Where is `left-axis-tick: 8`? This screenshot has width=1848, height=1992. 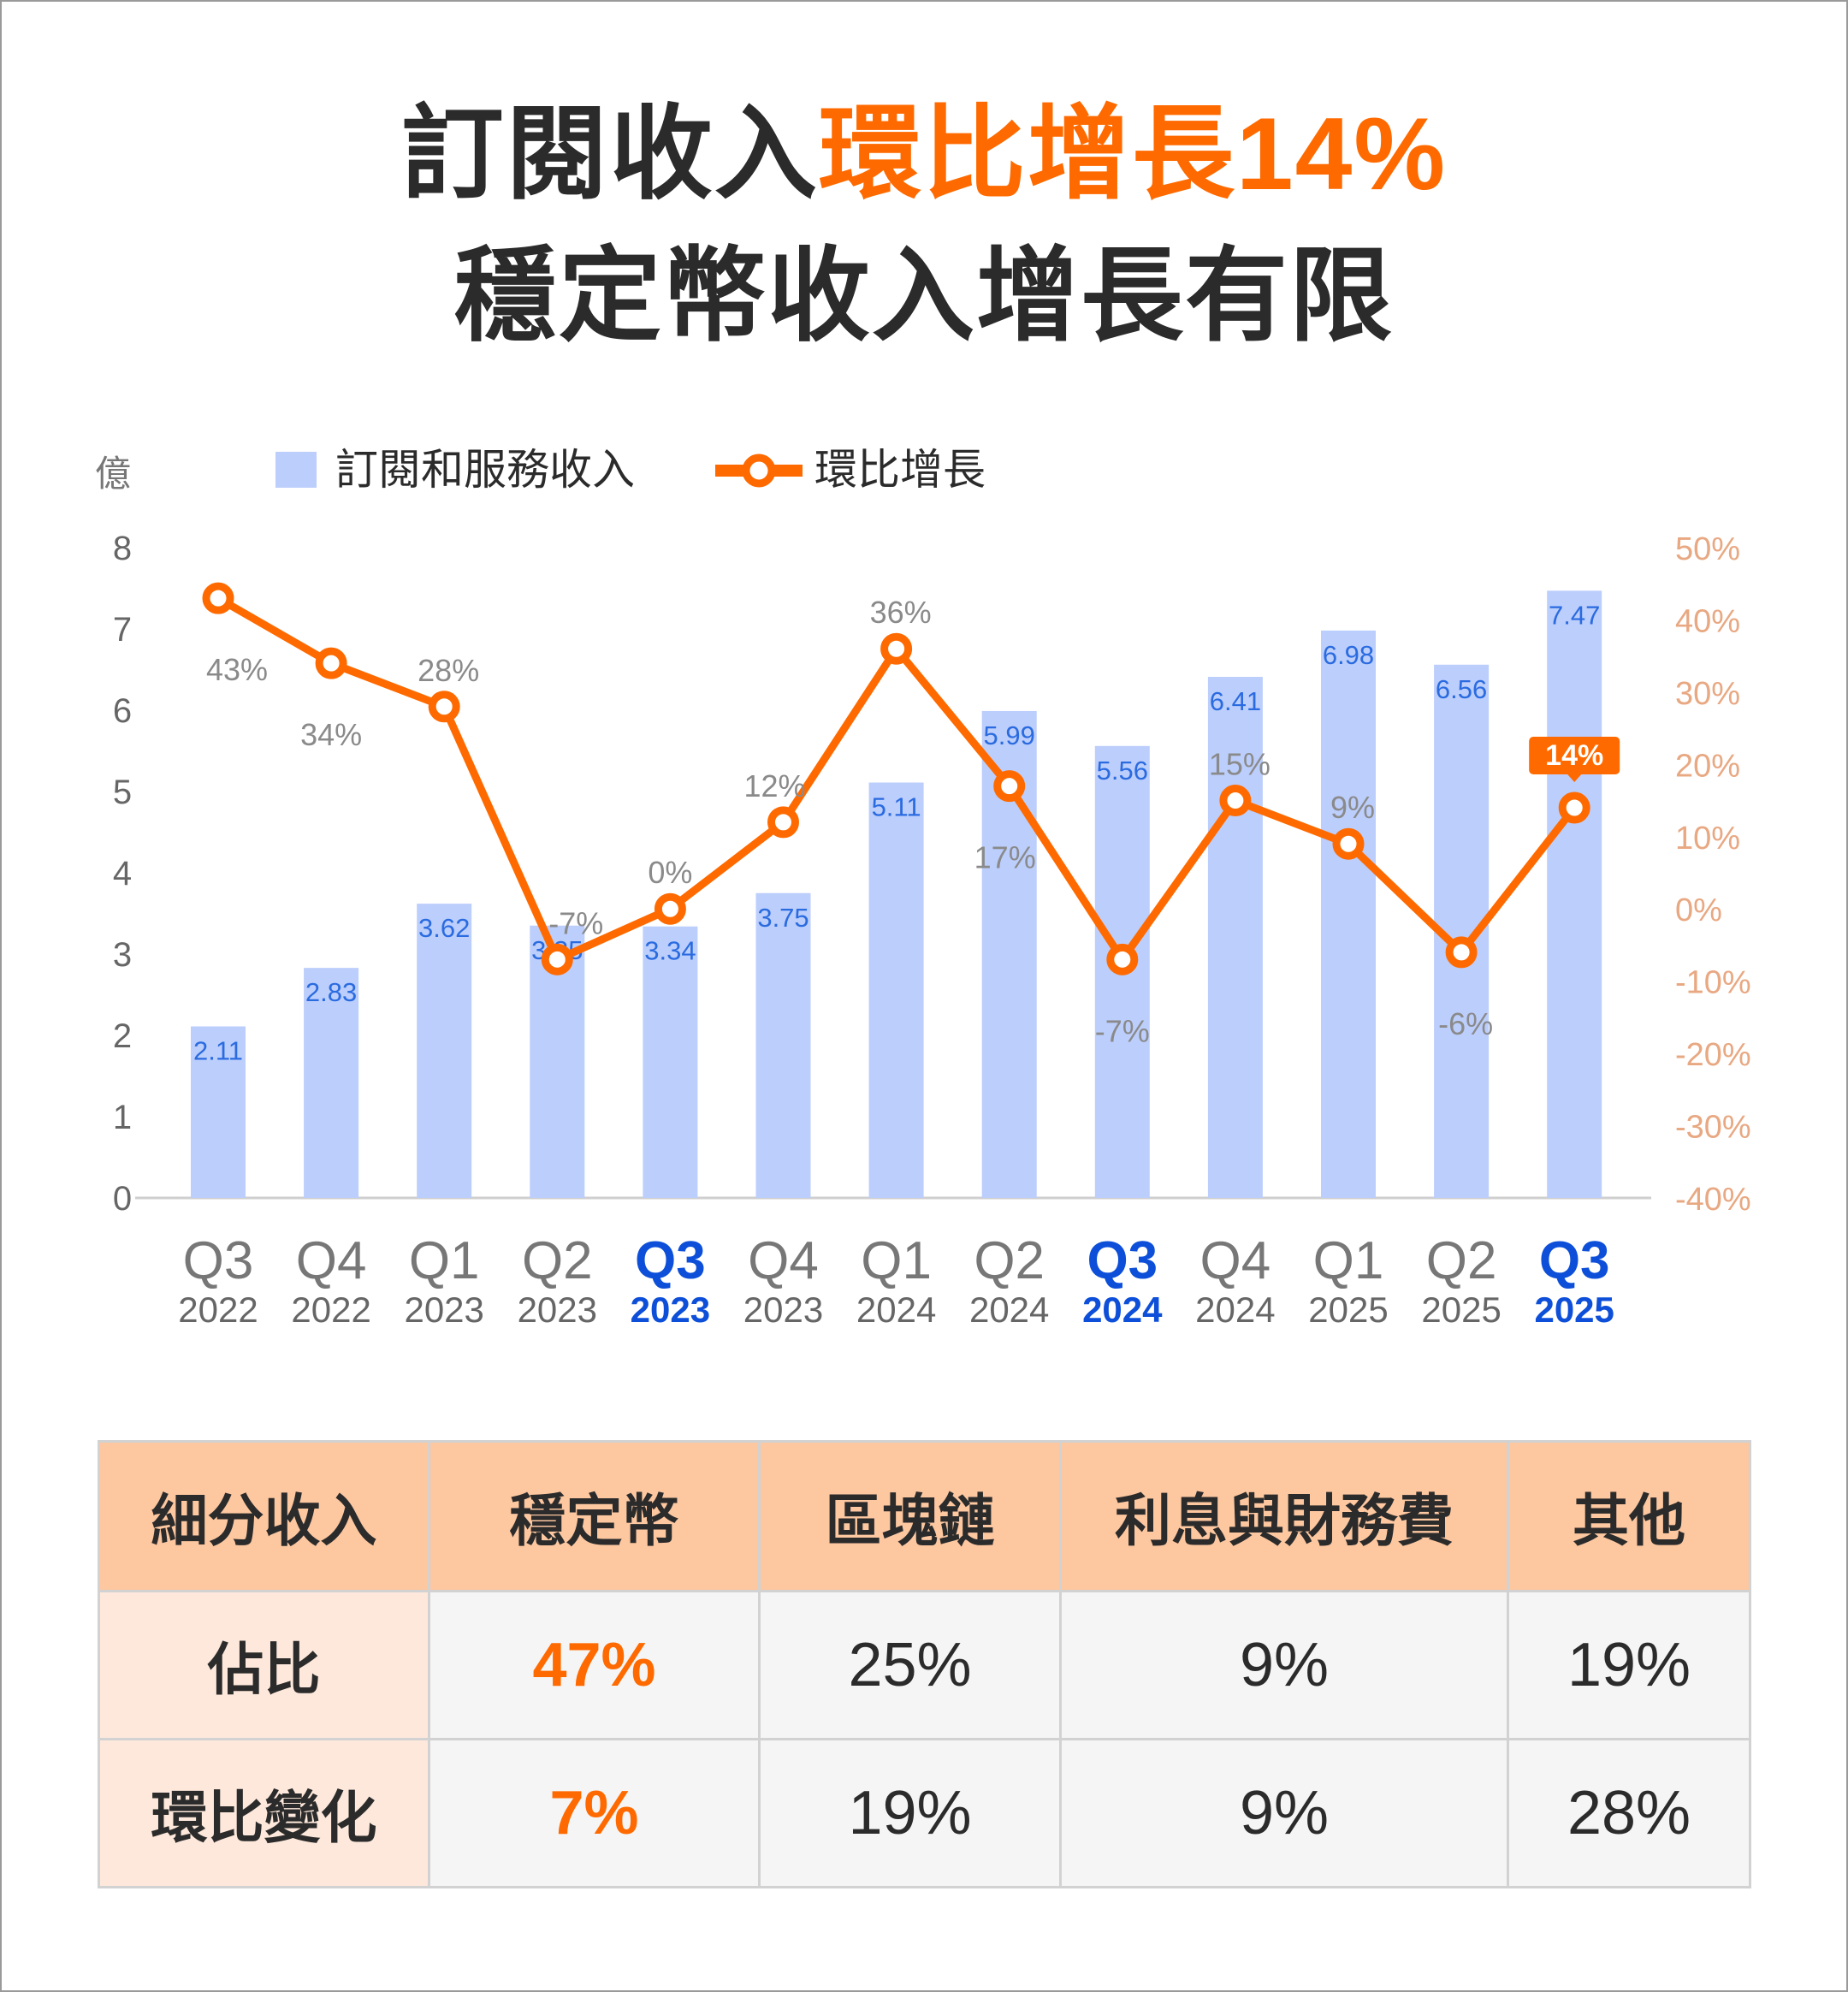 left-axis-tick: 8 is located at coordinates (122, 548).